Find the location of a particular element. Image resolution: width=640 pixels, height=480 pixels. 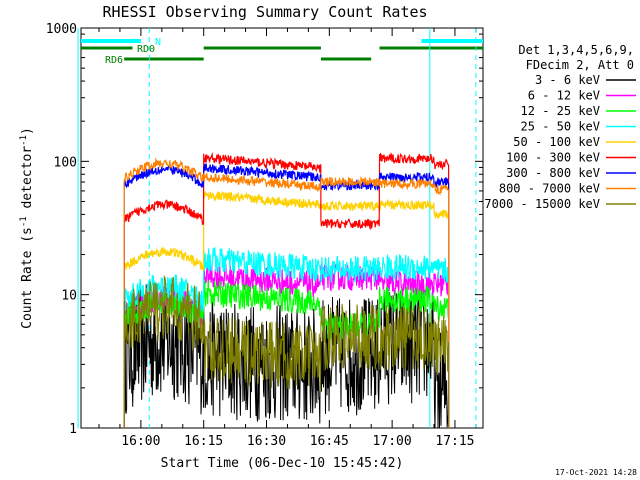

y-tick-label-0: 1 is located at coordinates (73, 429).